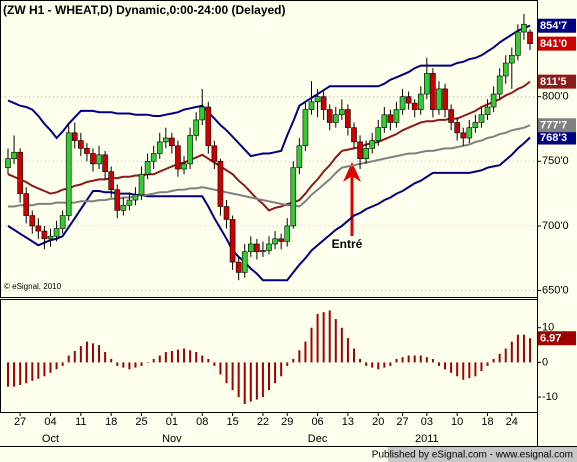 The height and width of the screenshot is (462, 577). I want to click on x-tick-label: 10, so click(457, 422).